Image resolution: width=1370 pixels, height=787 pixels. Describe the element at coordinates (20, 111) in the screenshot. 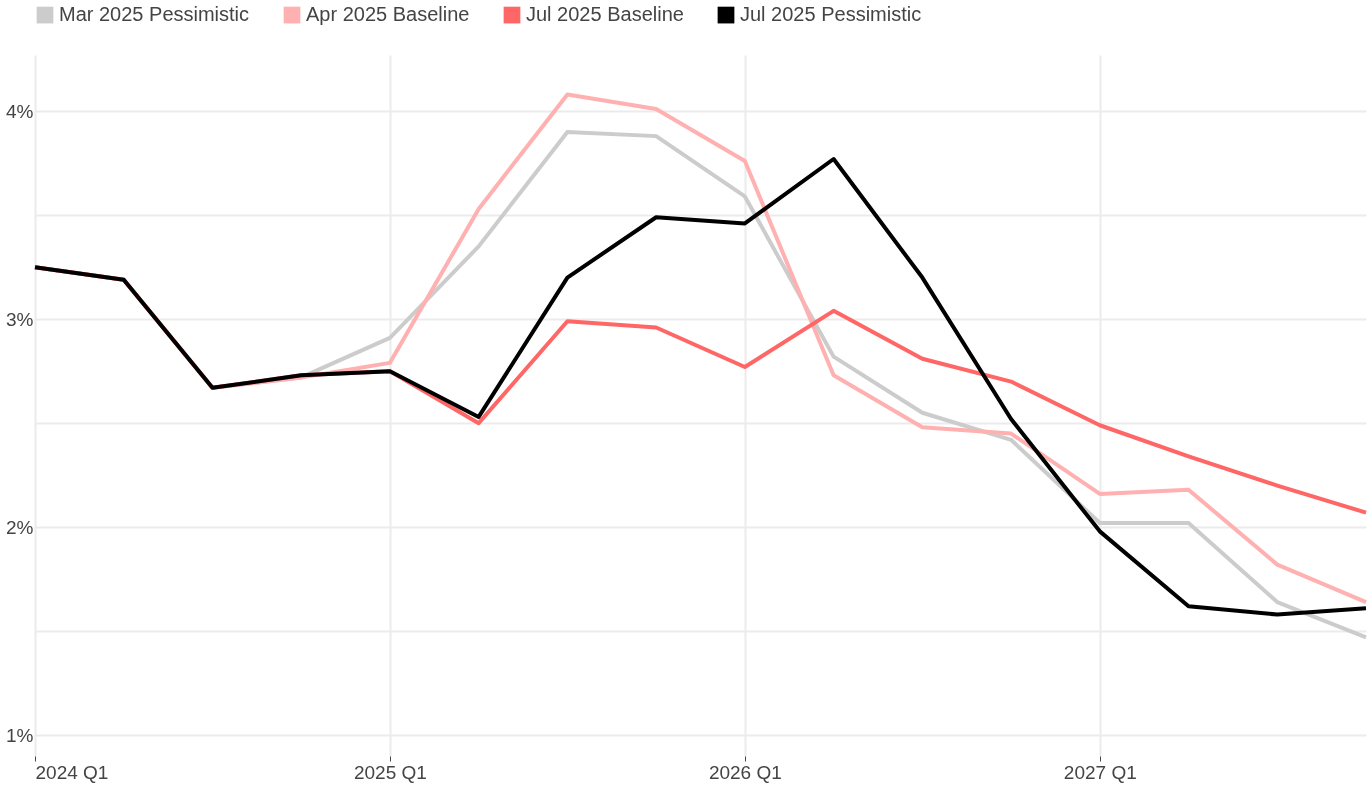

I see `y-tick-label: 4%` at that location.